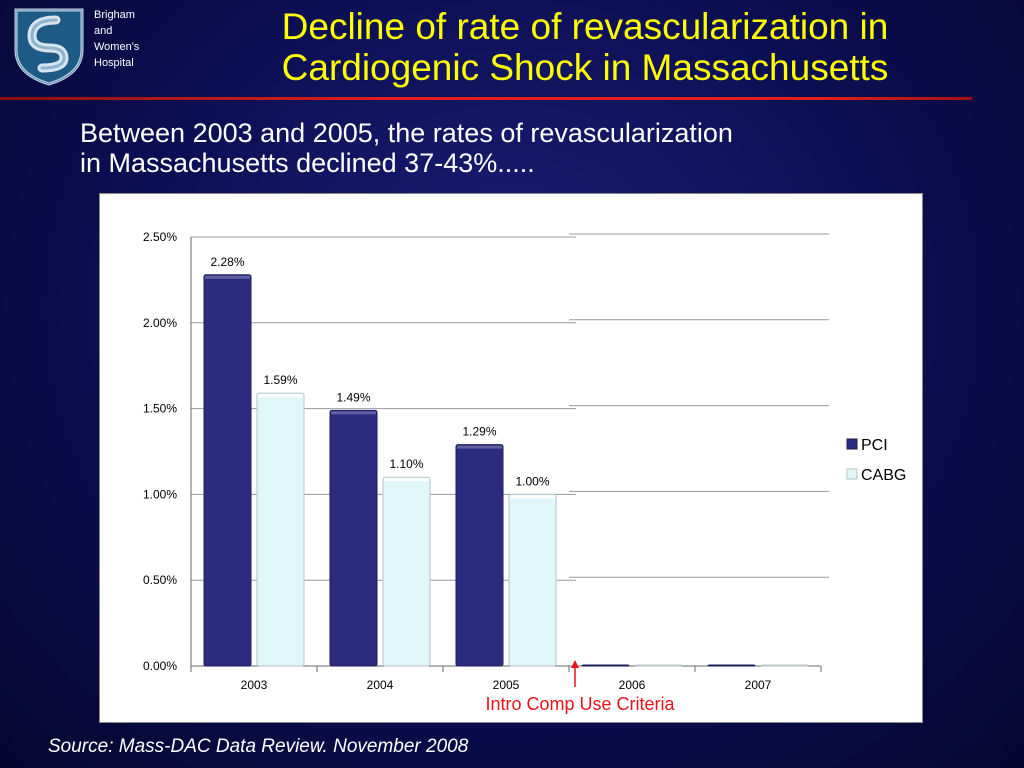  Describe the element at coordinates (380, 685) in the screenshot. I see `x-tick-label: 2004` at that location.